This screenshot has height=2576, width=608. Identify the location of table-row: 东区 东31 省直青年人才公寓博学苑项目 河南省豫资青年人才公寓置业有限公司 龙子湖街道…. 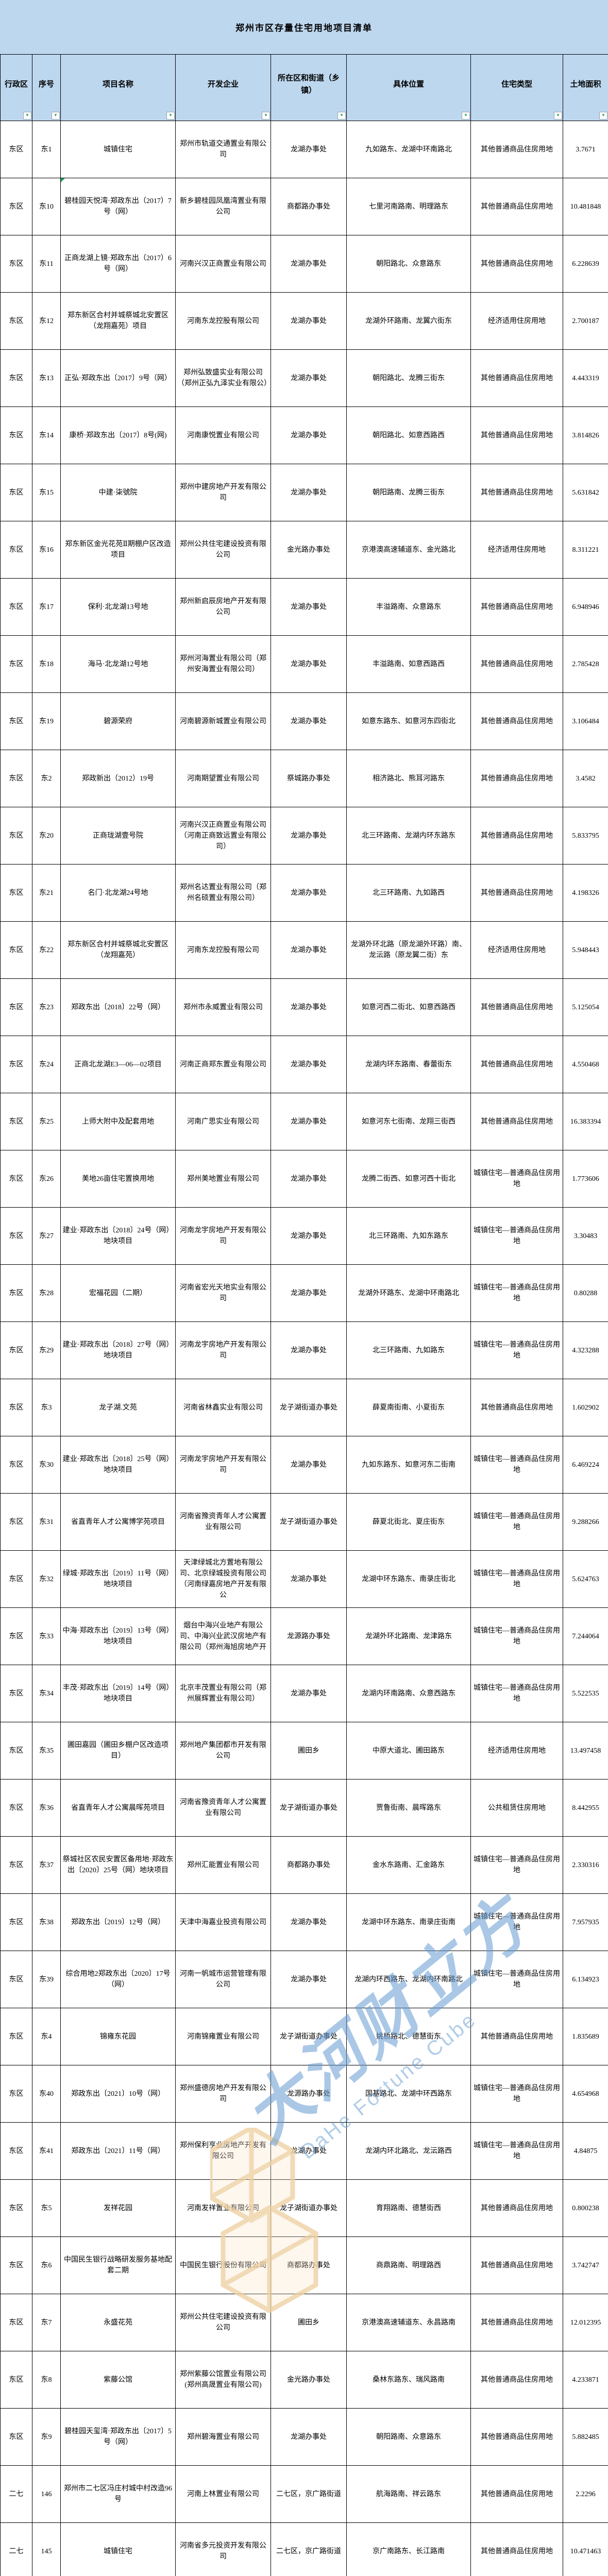
(304, 1522).